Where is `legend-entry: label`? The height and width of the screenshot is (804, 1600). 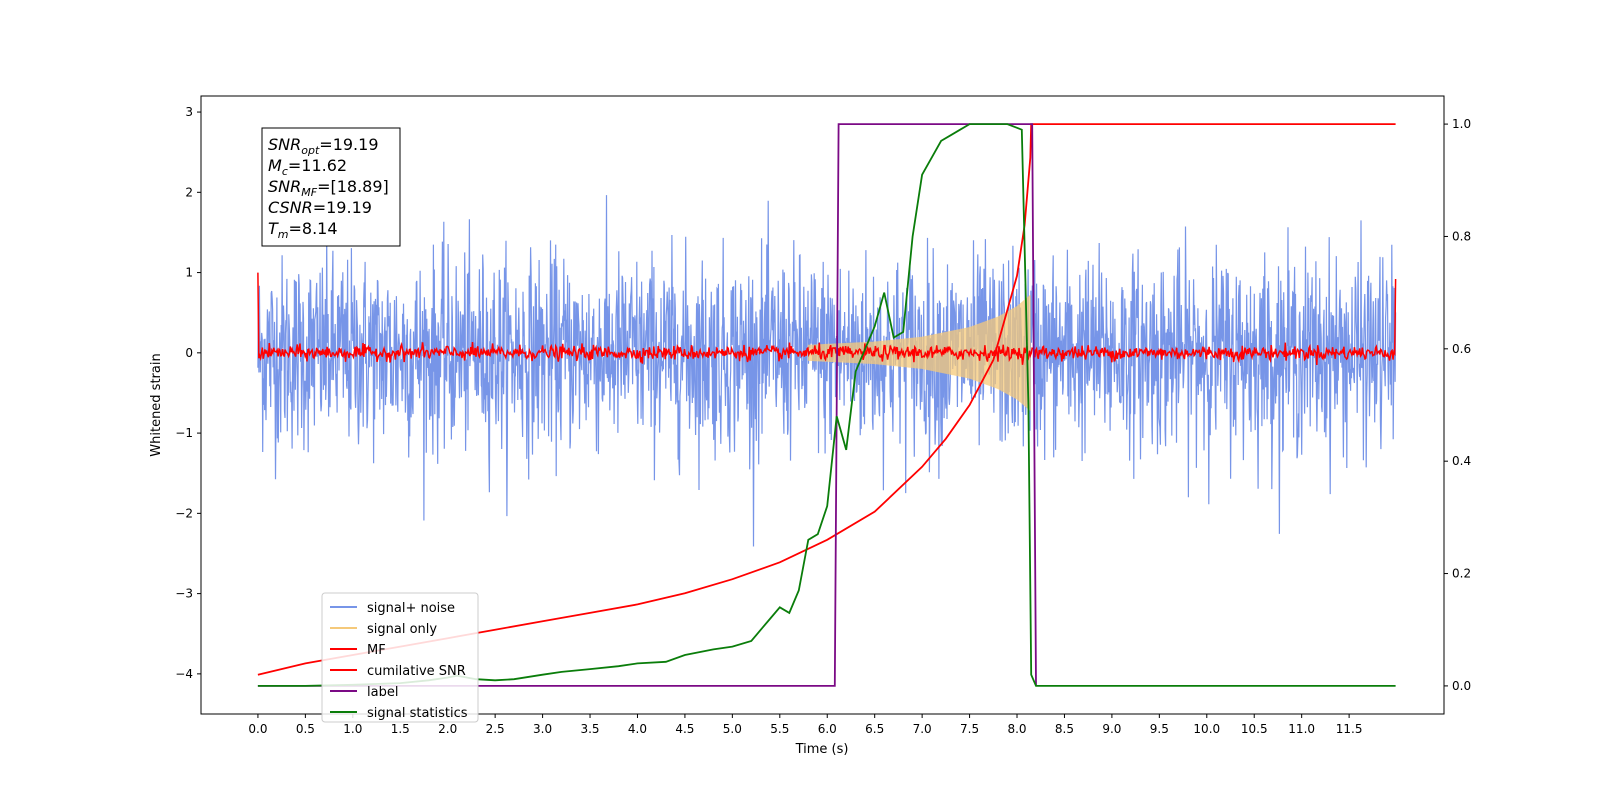
legend-entry: label is located at coordinates (382, 692).